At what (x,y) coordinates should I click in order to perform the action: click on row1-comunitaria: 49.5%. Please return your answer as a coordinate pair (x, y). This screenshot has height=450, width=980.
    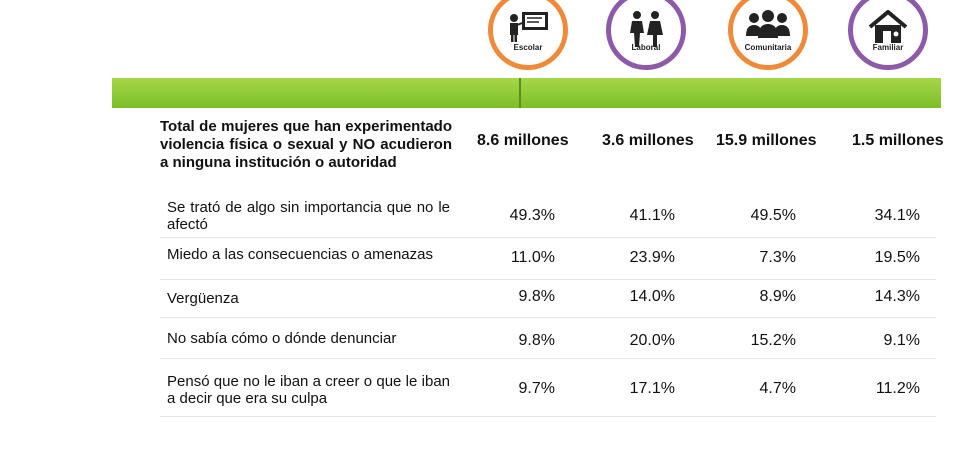
    Looking at the image, I should click on (773, 215).